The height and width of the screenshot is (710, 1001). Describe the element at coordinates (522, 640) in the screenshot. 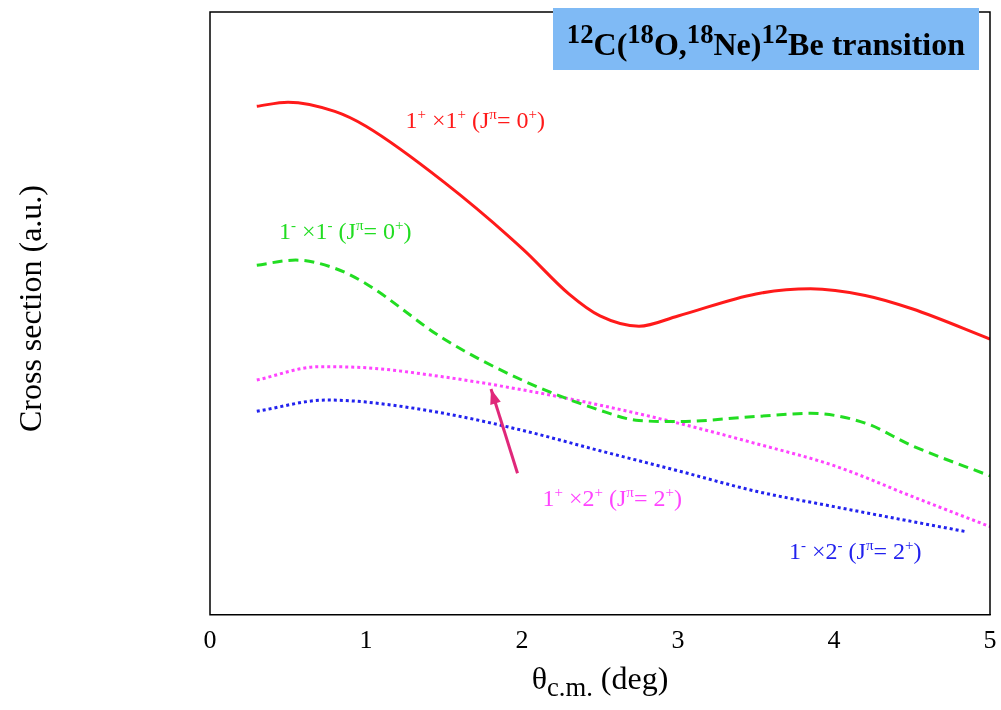

I see `x-tick-label: 2` at that location.